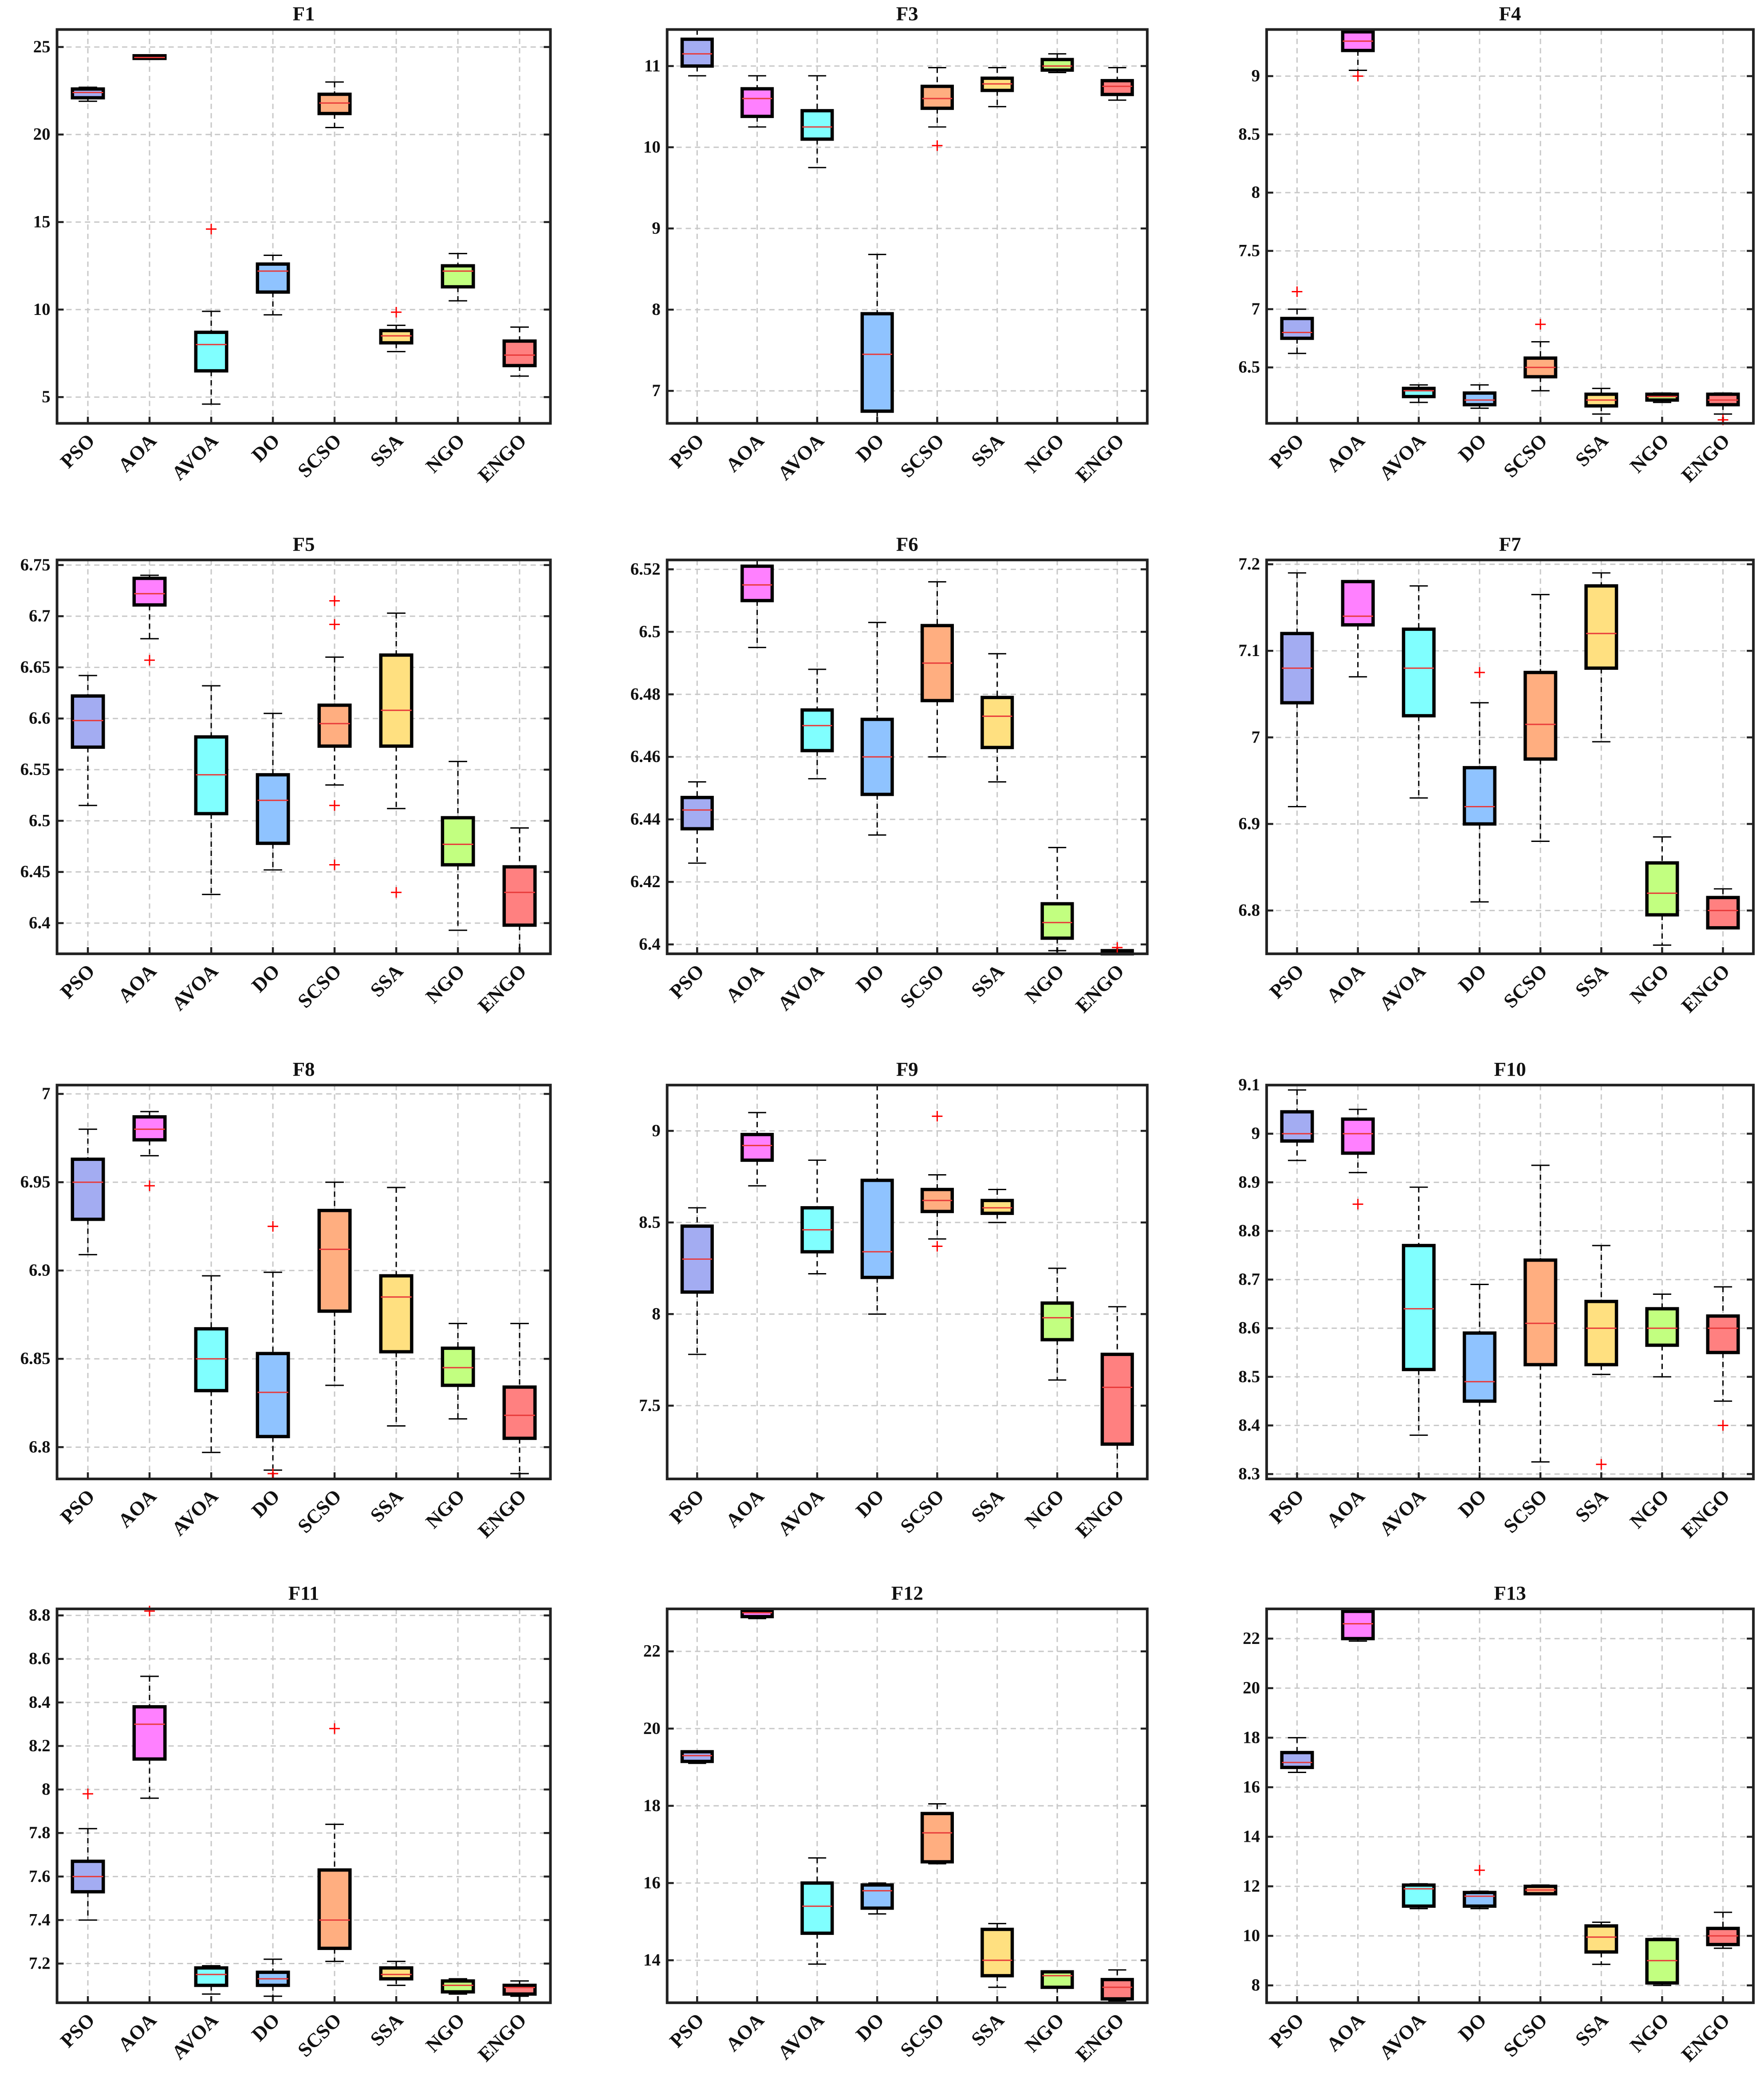 The height and width of the screenshot is (2076, 1764). What do you see at coordinates (40, 1832) in the screenshot?
I see `y-tick-label: 7.8` at bounding box center [40, 1832].